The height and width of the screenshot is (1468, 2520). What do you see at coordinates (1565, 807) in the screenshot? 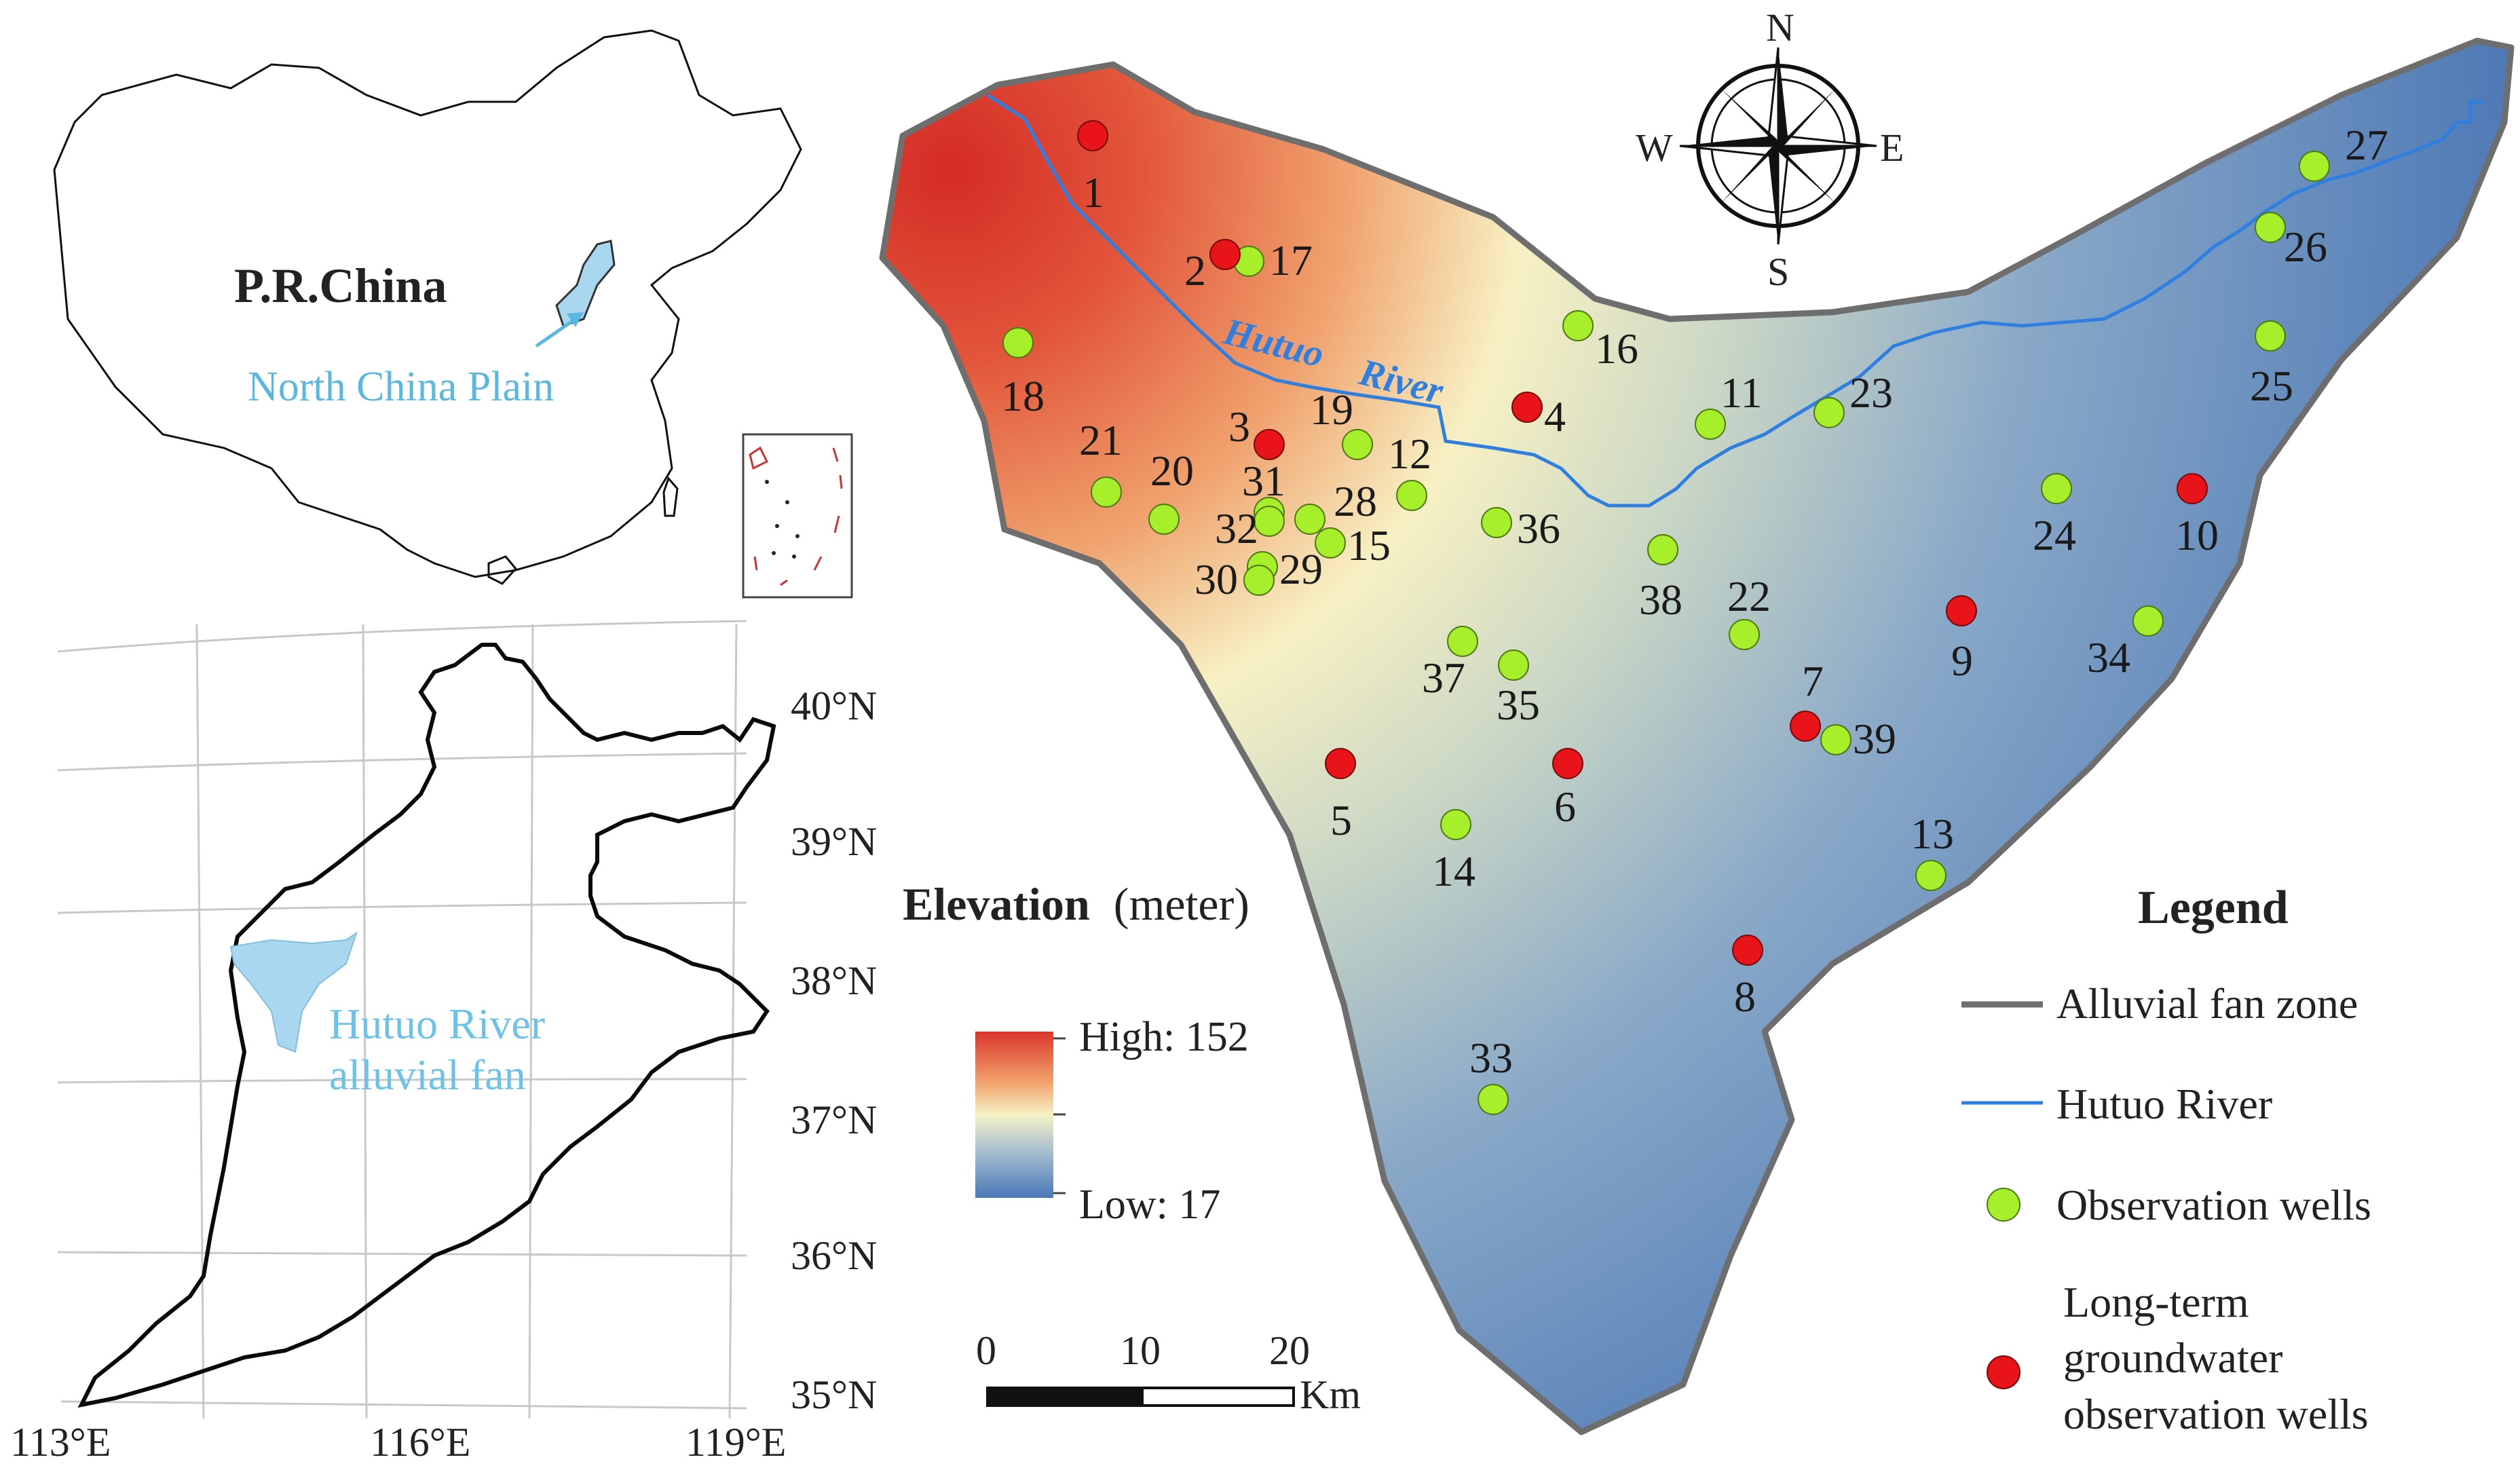
I see `well-label-6: 6` at bounding box center [1565, 807].